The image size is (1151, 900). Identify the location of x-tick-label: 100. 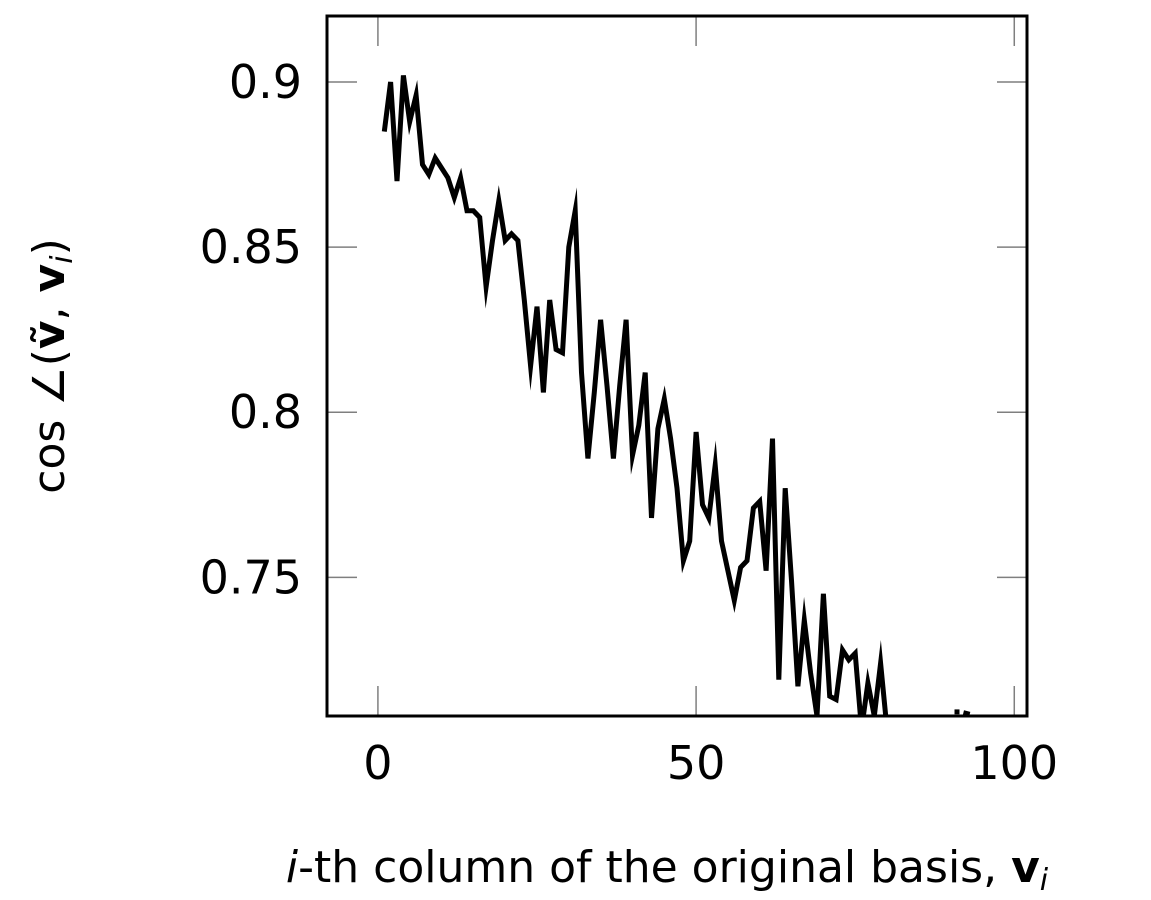
(1014, 763).